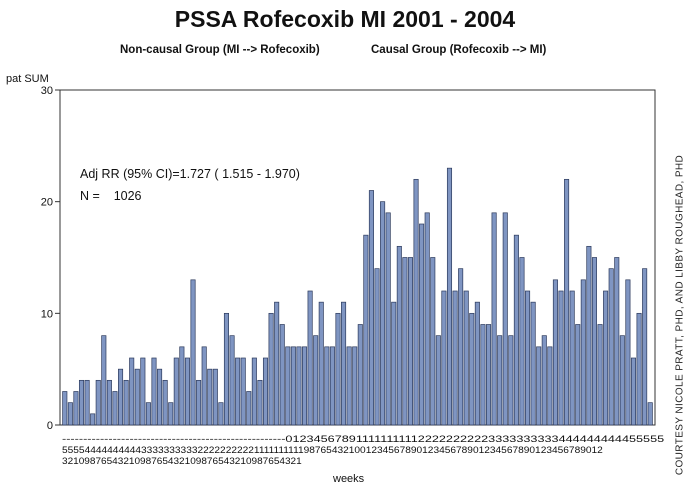 Image resolution: width=688 pixels, height=495 pixels. What do you see at coordinates (50, 426) in the screenshot?
I see `y-tick-label: 0` at bounding box center [50, 426].